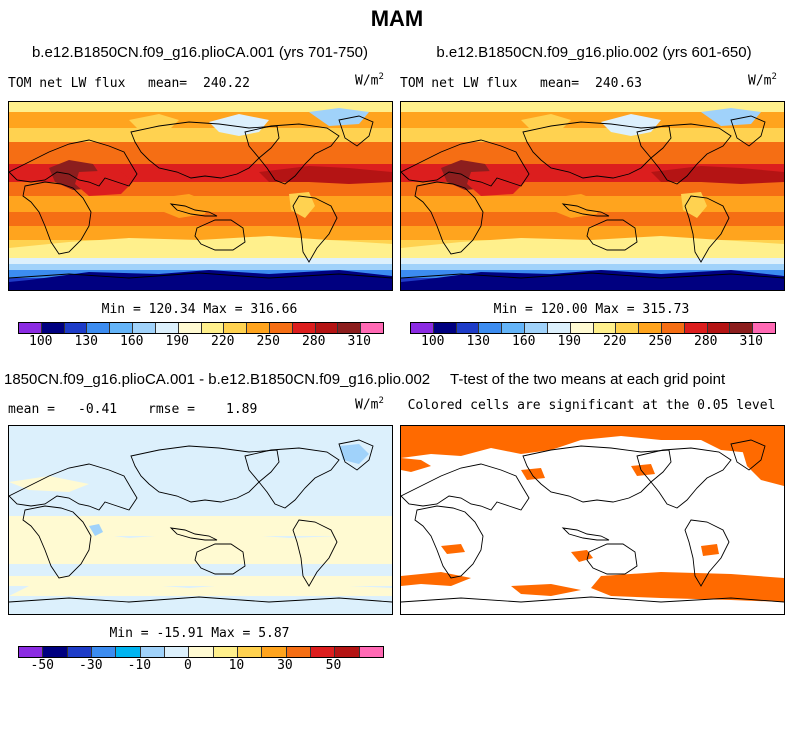  I want to click on positive-diff-band, so click(200, 541).